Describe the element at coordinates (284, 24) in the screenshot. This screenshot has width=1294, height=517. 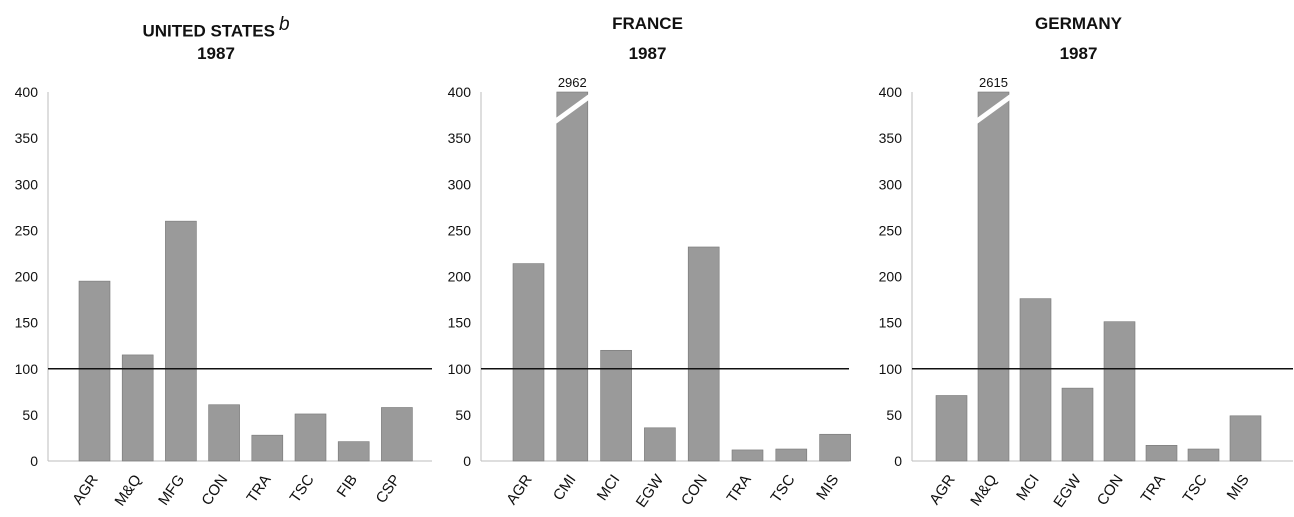
I see `title-superscript: b` at that location.